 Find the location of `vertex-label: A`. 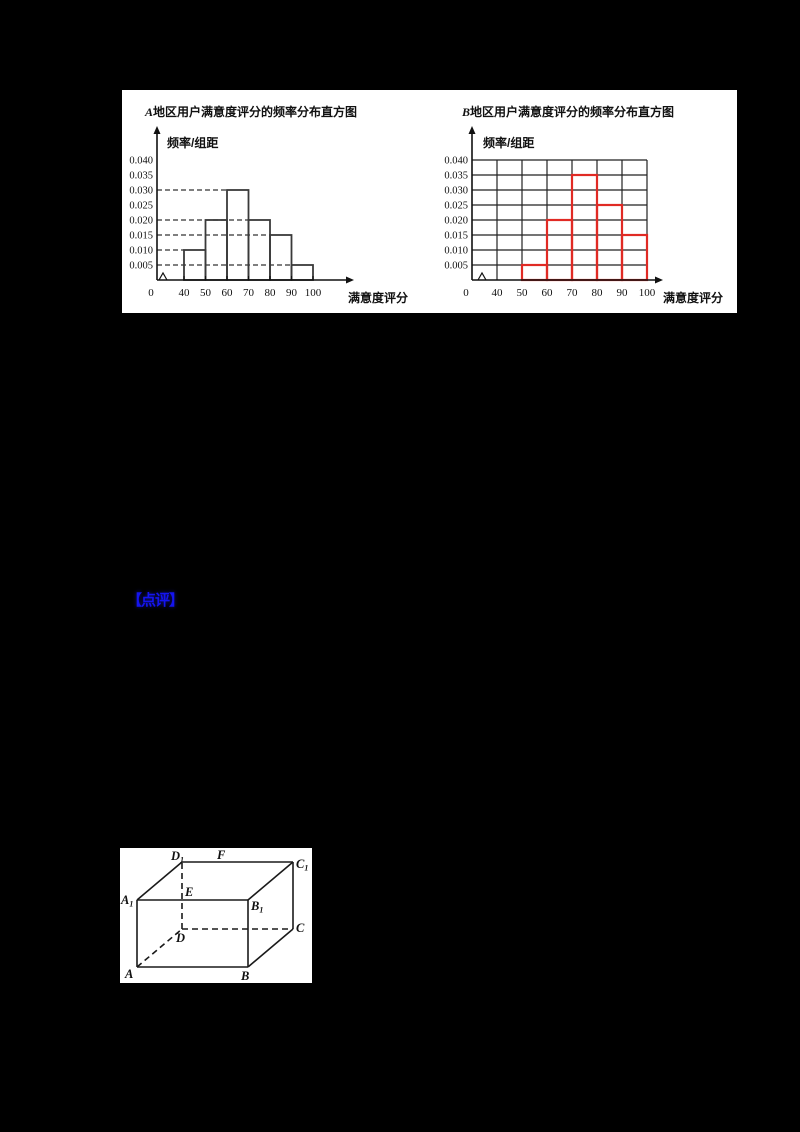

vertex-label: A is located at coordinates (128, 974).